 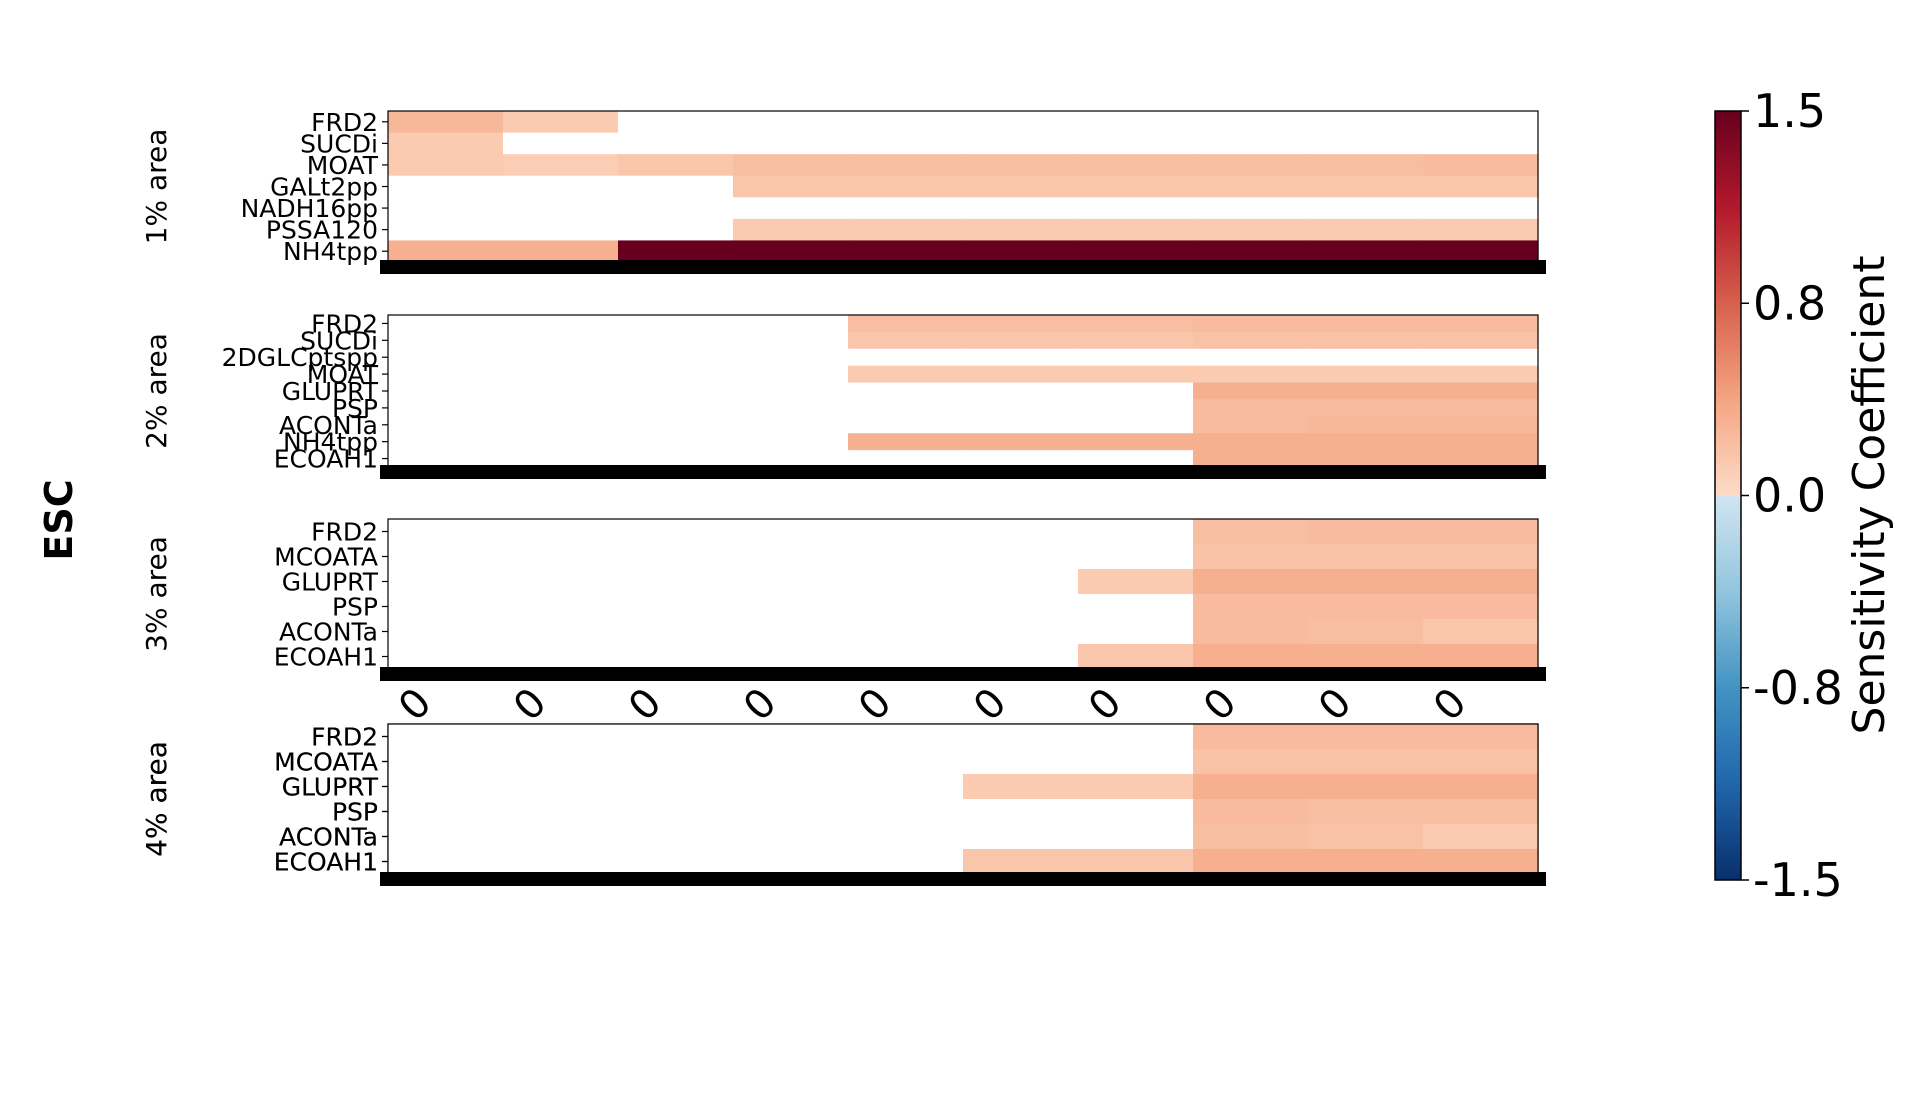 What do you see at coordinates (59, 519) in the screenshot?
I see `row-title: ESC` at bounding box center [59, 519].